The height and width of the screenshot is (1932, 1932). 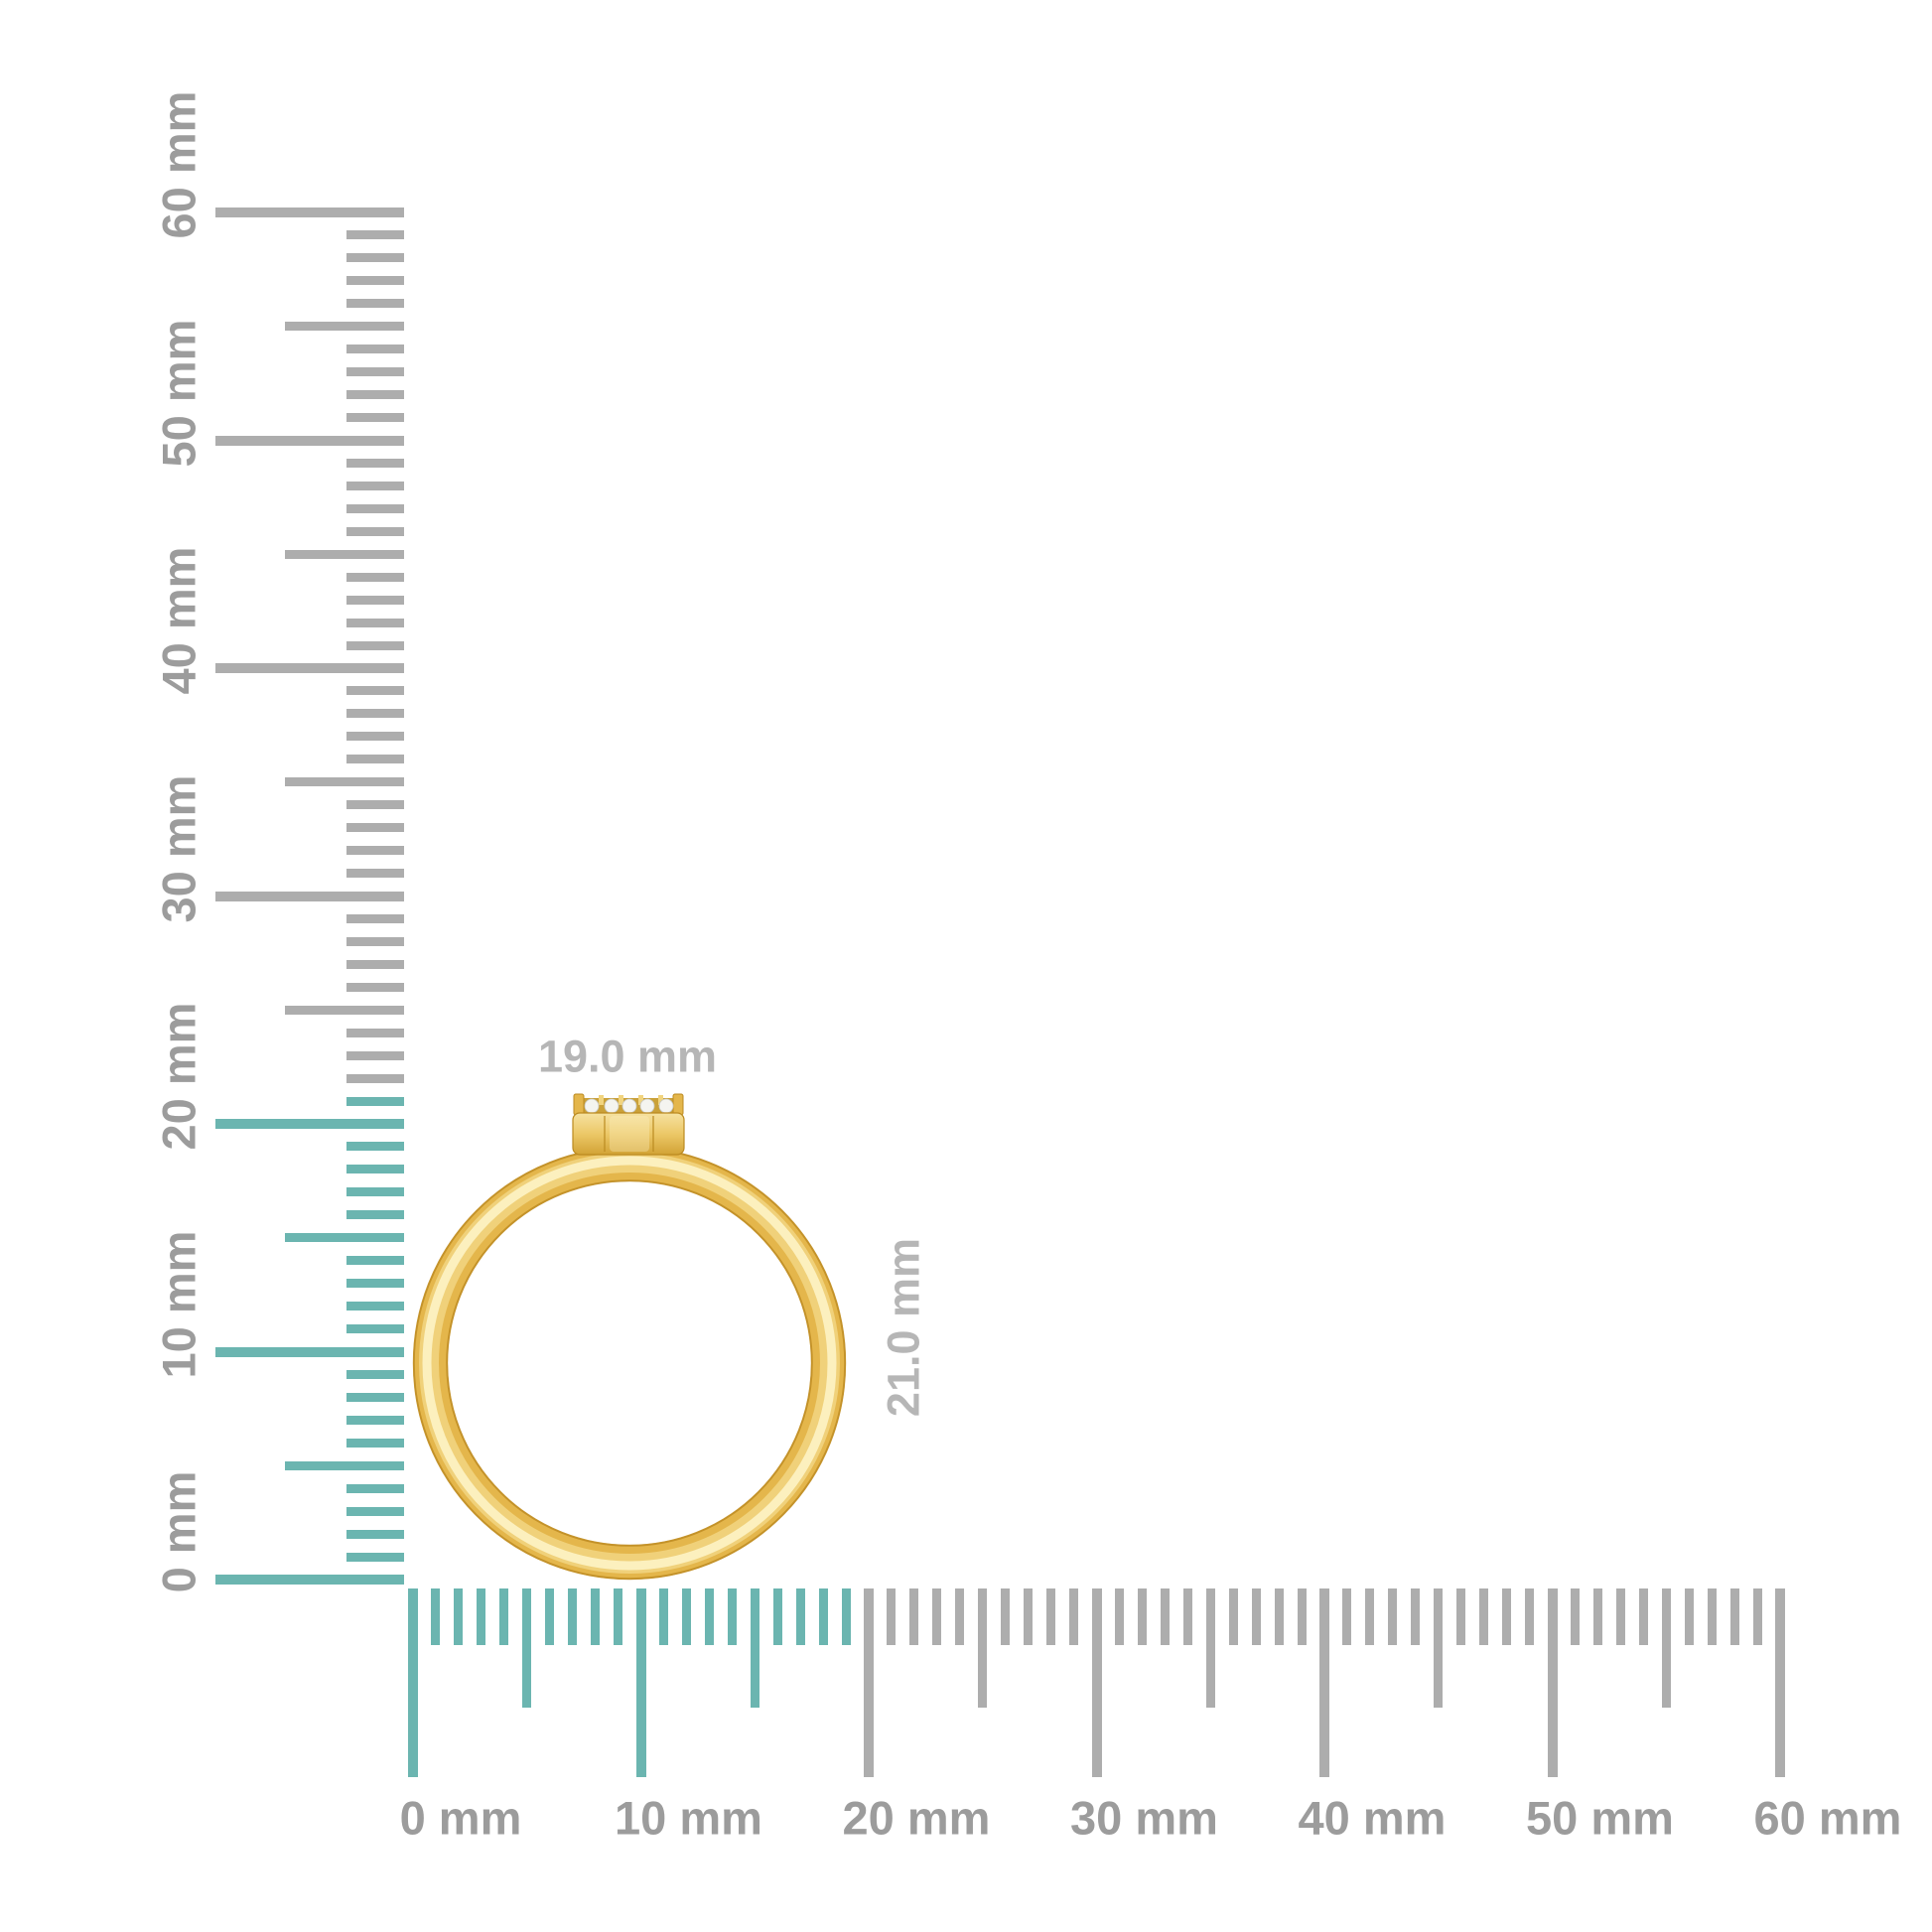 I want to click on h-ruler-label-20mm: 20 mm, so click(x=917, y=1818).